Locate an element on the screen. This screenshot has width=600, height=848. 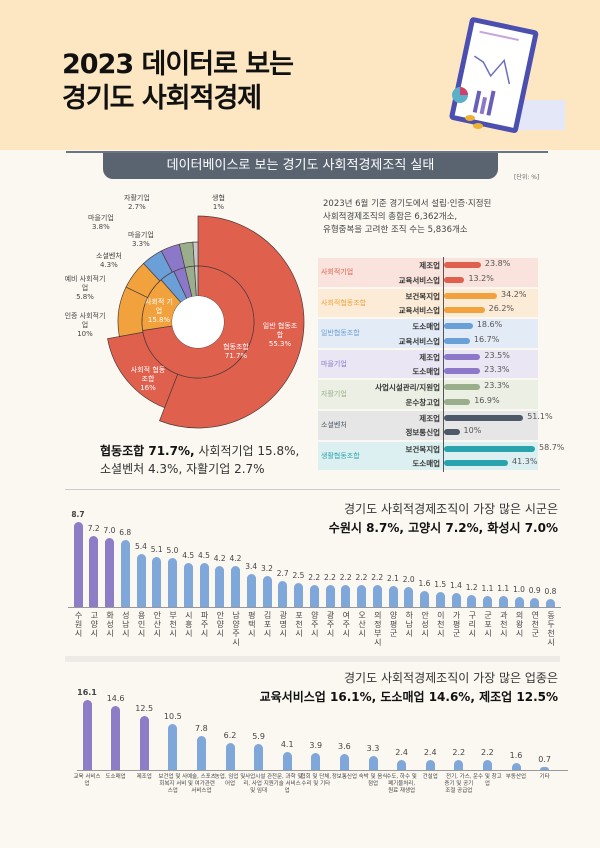
category-label: 시흥시 is located at coordinates (189, 624).